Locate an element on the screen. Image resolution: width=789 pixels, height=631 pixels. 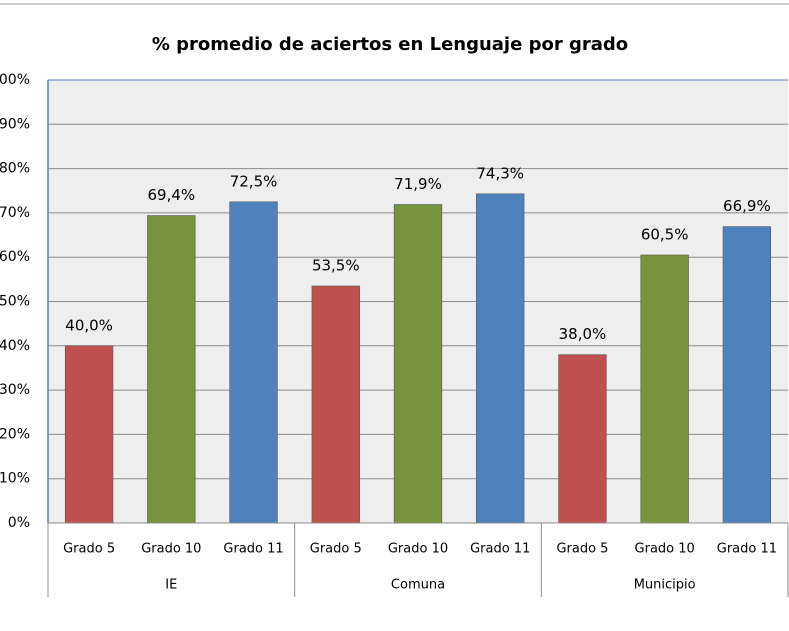
y-tick-label: 10% is located at coordinates (15, 479).